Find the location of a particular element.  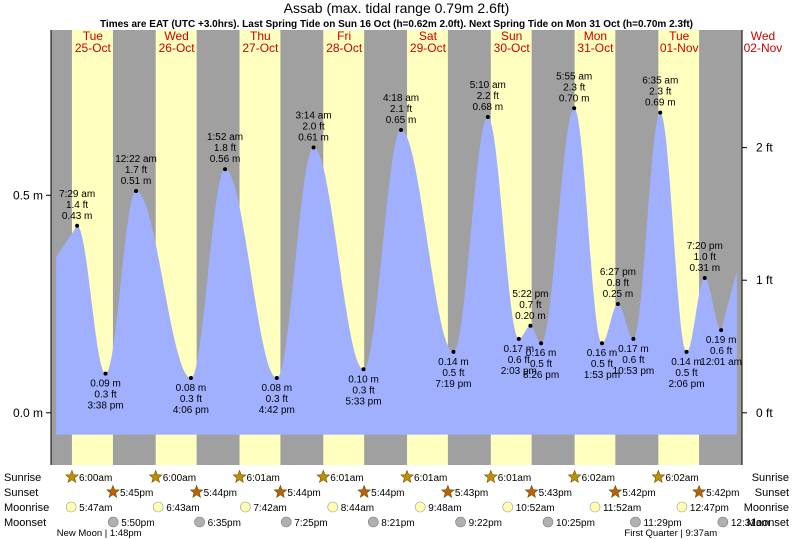

tide-ft-label: 0.6 ft is located at coordinates (633, 360).